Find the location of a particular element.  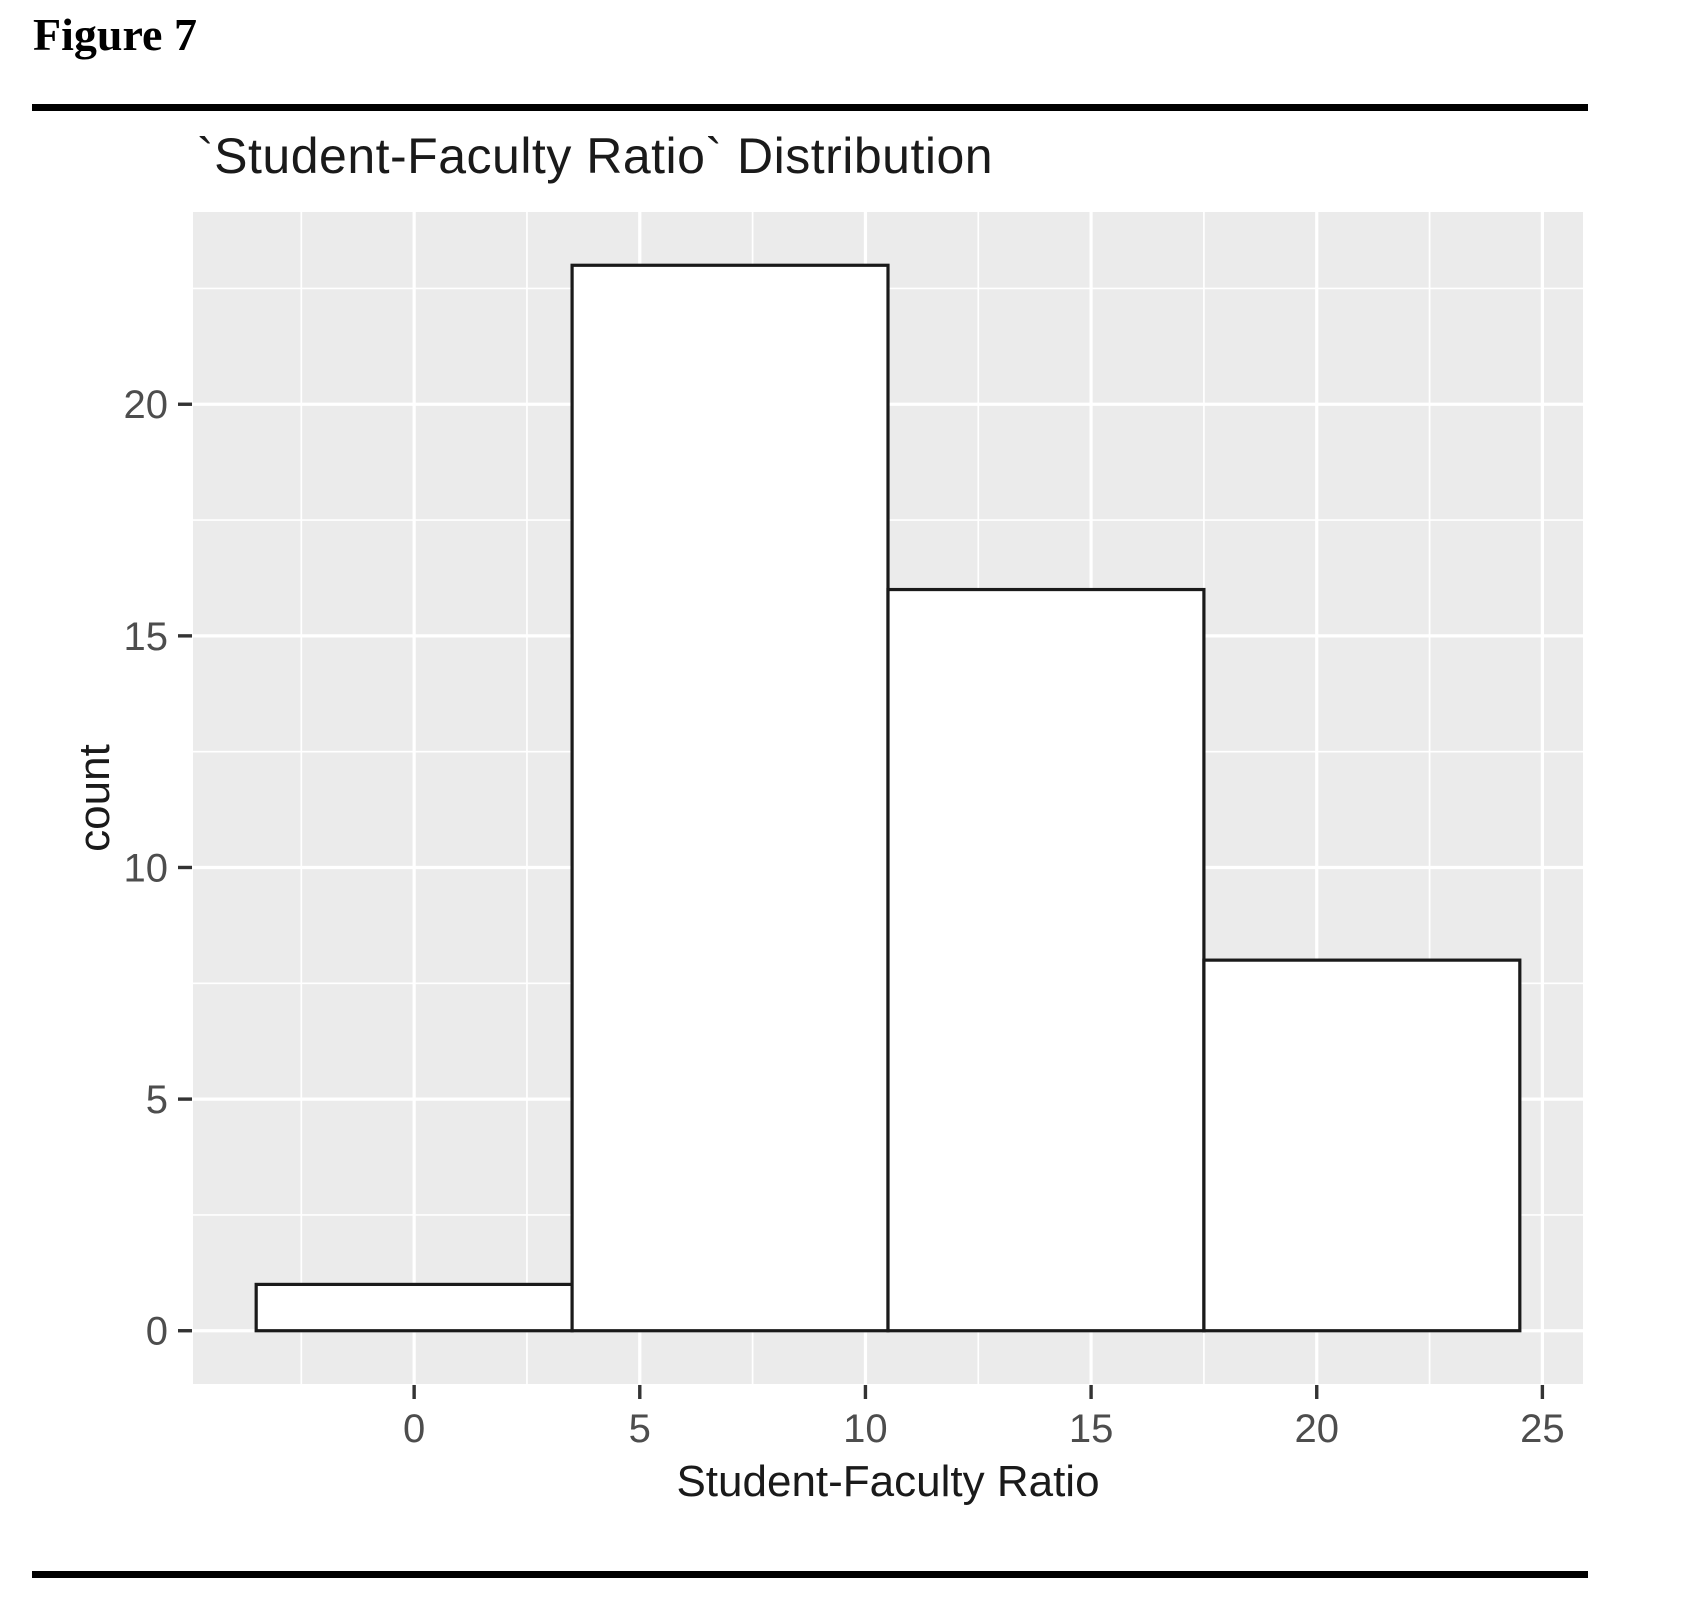

y-tick-label: 15 is located at coordinates (146, 637).